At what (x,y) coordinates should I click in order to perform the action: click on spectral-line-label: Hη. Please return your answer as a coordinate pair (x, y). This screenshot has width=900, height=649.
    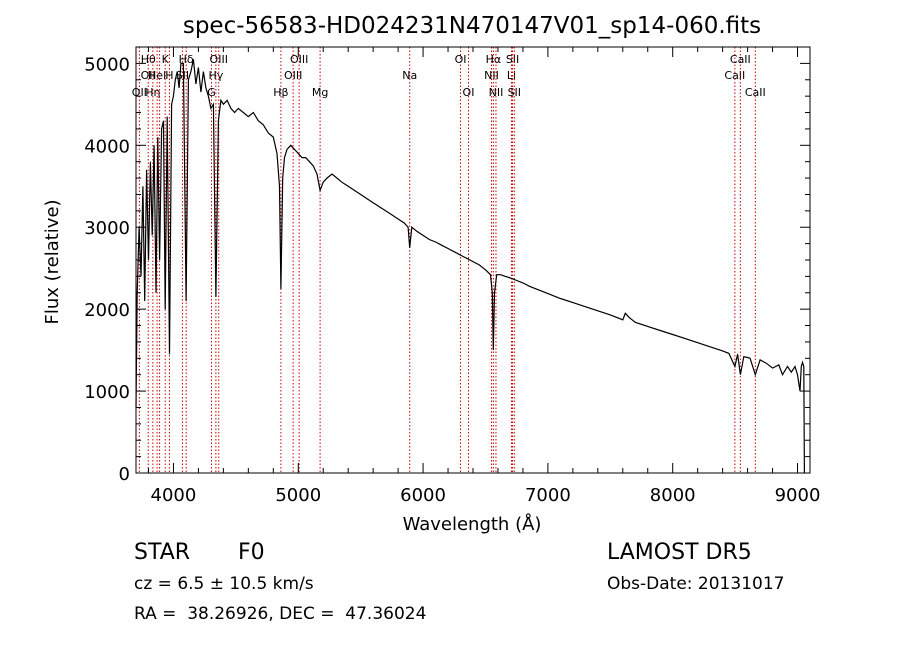
    Looking at the image, I should click on (152, 92).